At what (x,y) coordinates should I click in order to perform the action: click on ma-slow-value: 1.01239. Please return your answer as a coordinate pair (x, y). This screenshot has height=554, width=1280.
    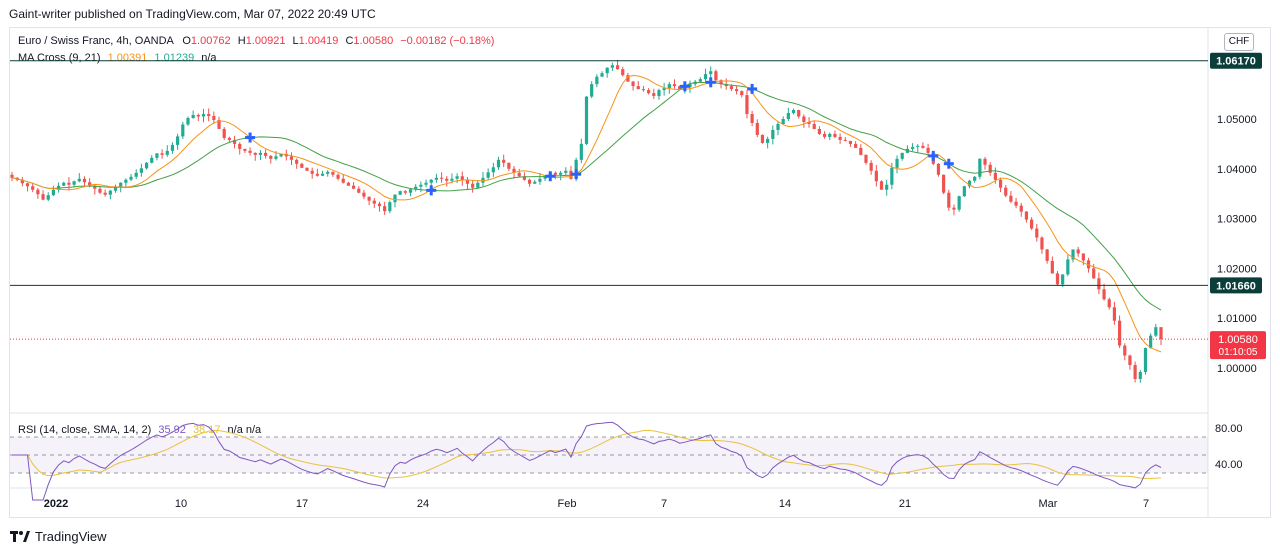
    Looking at the image, I should click on (174, 58).